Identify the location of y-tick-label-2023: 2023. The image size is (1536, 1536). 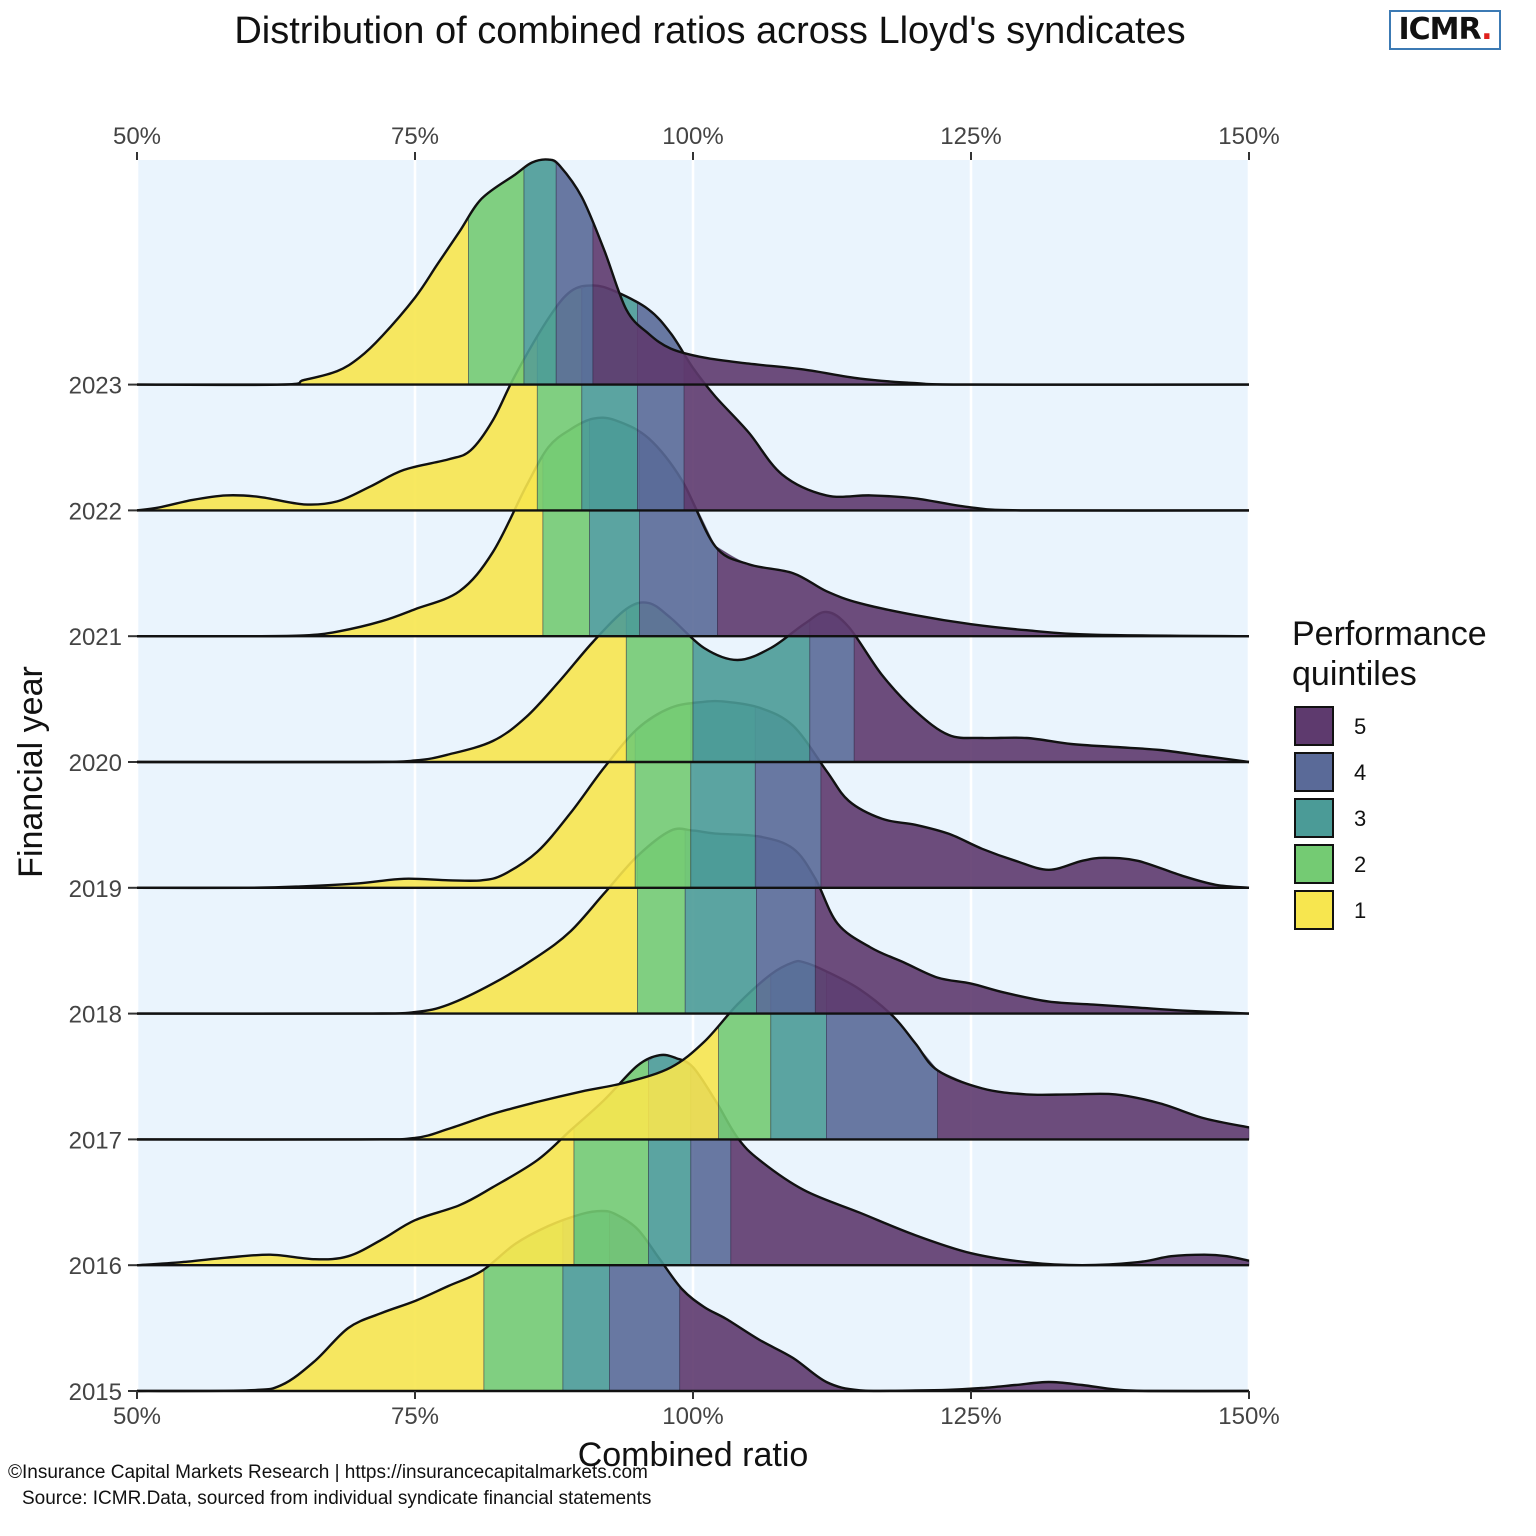
(95, 386).